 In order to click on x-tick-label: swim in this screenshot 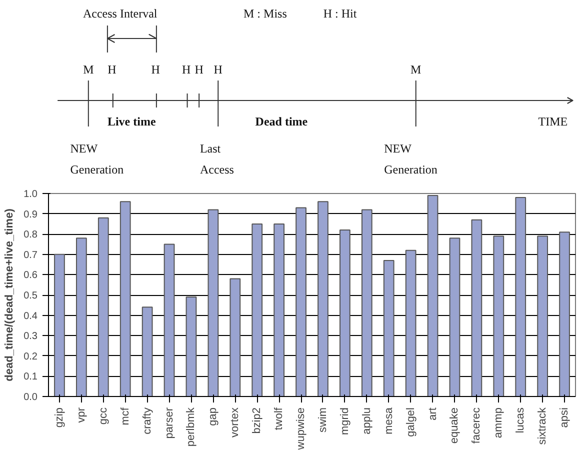, I will do `click(322, 420)`.